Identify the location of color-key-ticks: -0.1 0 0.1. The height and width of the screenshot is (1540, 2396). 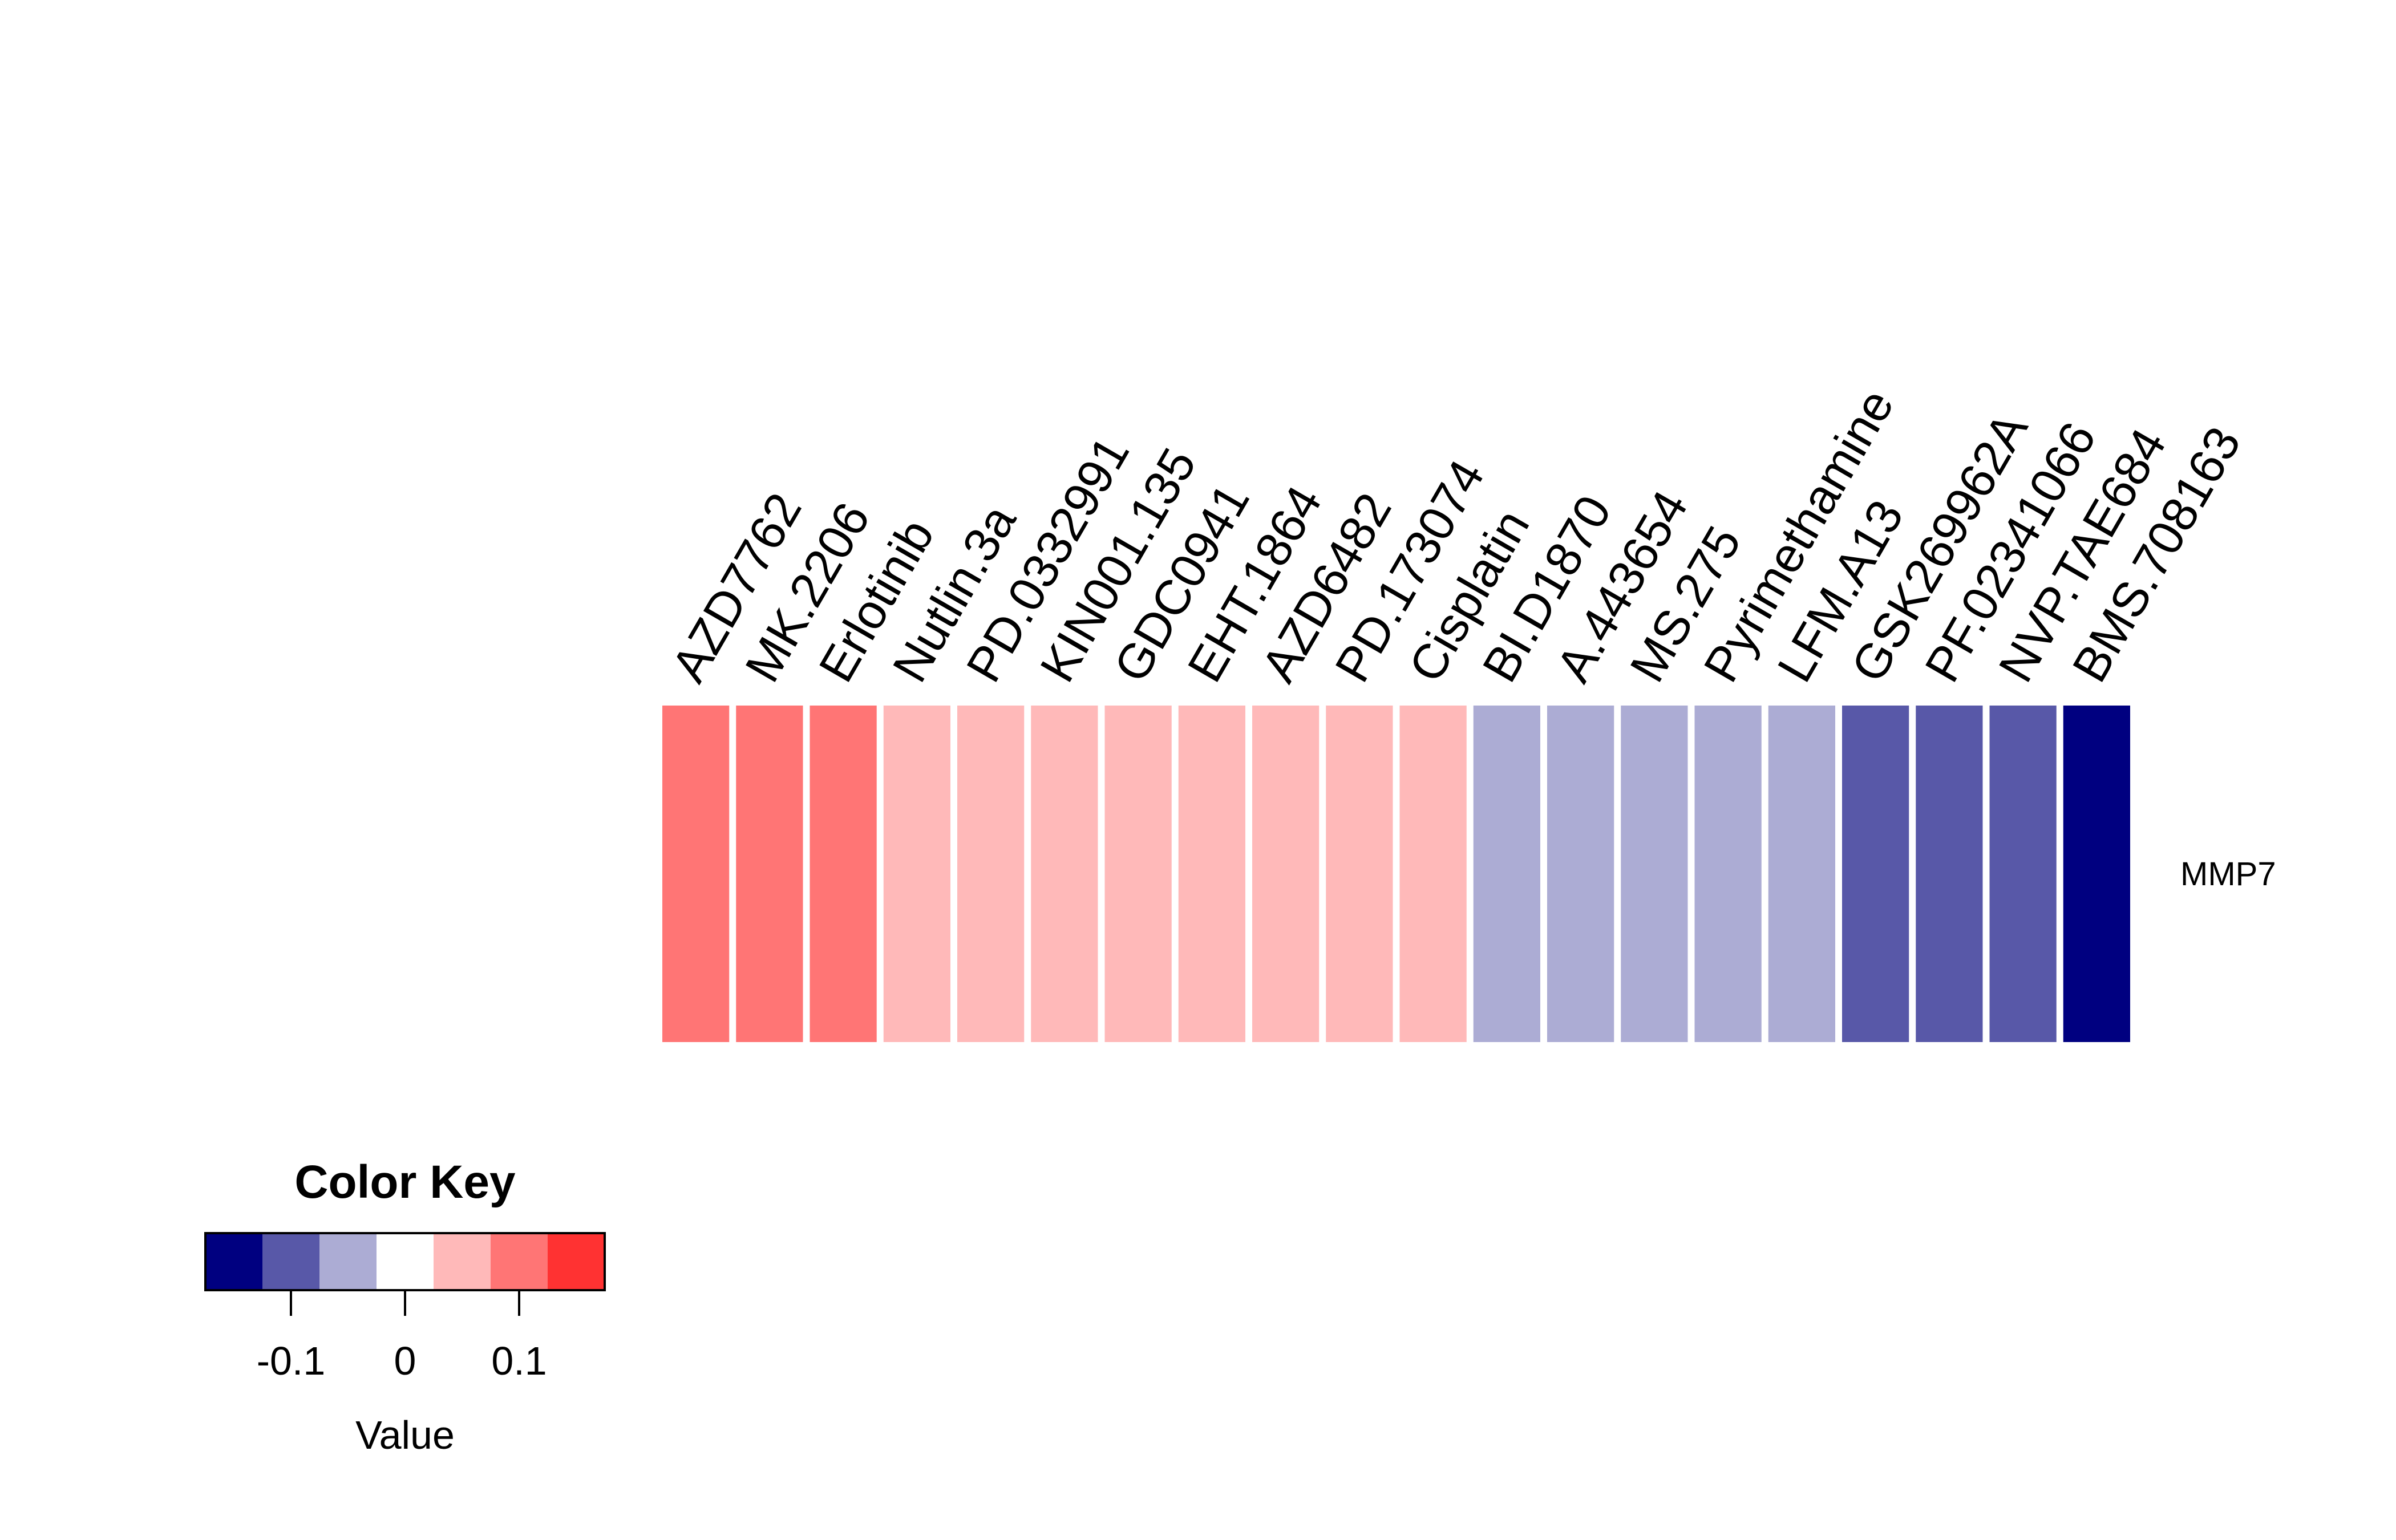
(402, 1337).